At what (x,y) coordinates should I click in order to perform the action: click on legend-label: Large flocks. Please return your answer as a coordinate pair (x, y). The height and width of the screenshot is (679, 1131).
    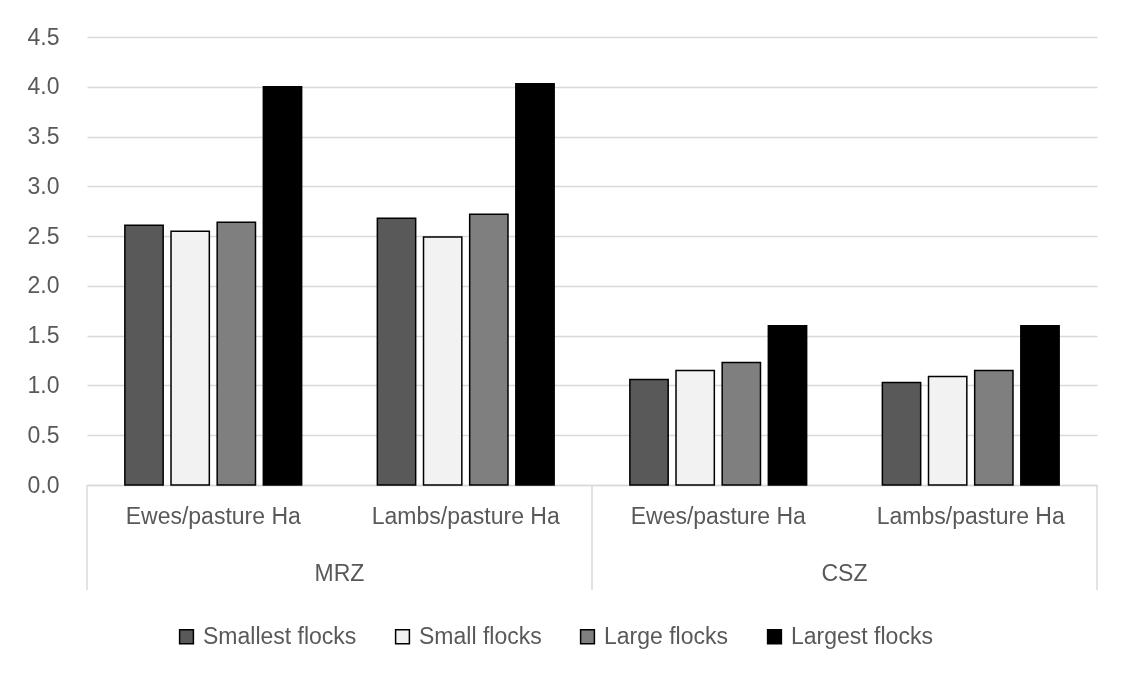
    Looking at the image, I should click on (666, 635).